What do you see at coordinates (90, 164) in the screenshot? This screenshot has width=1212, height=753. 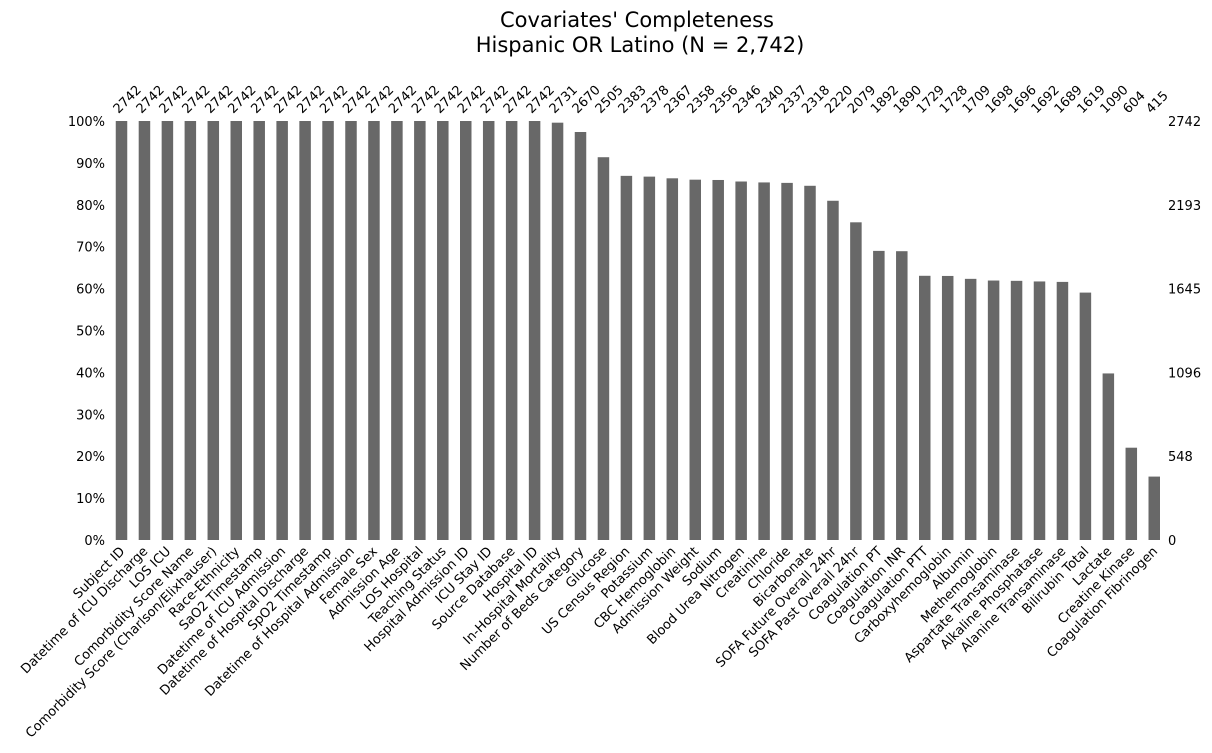 I see `left-tick-label: 90%` at bounding box center [90, 164].